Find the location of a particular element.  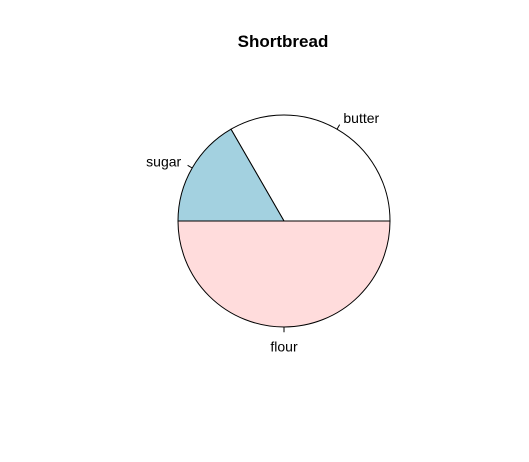

pie-tick-butter is located at coordinates (338, 127).